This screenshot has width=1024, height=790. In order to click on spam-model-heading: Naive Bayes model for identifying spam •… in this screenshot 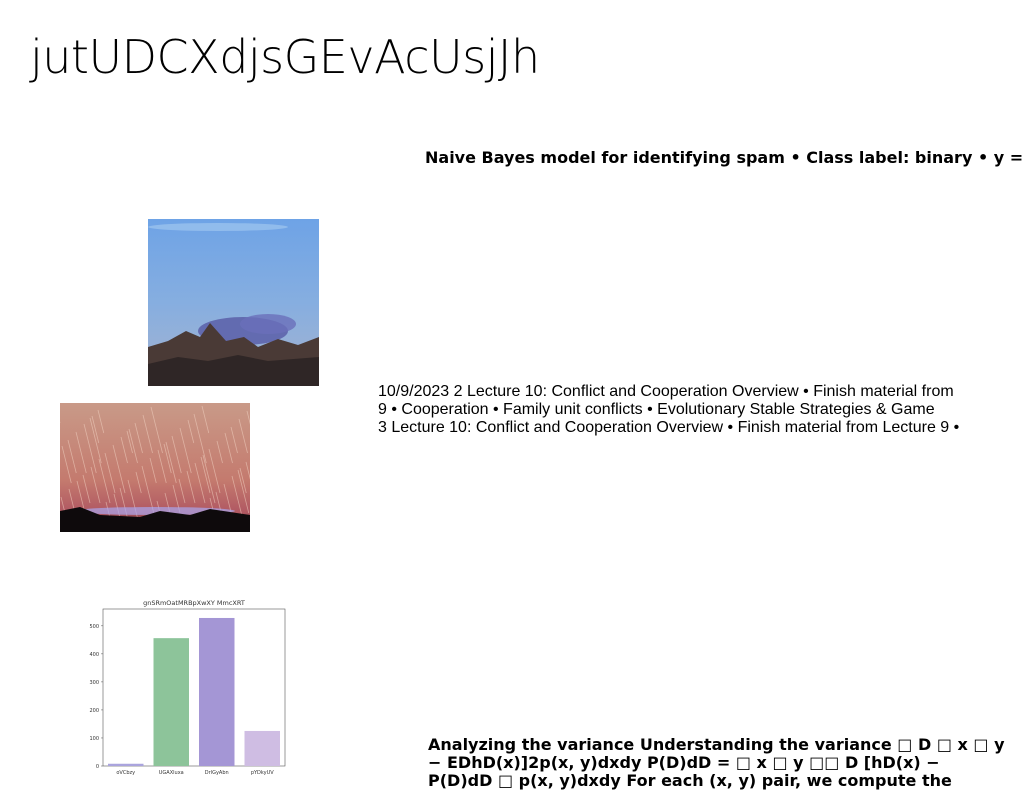, I will do `click(724, 157)`.